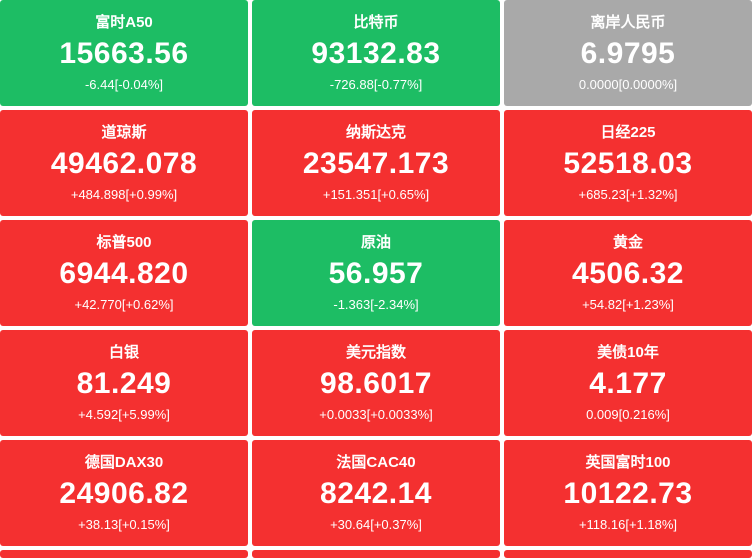  I want to click on market-tile: 黄金 4506.32 +54.82[+1.23%], so click(628, 273).